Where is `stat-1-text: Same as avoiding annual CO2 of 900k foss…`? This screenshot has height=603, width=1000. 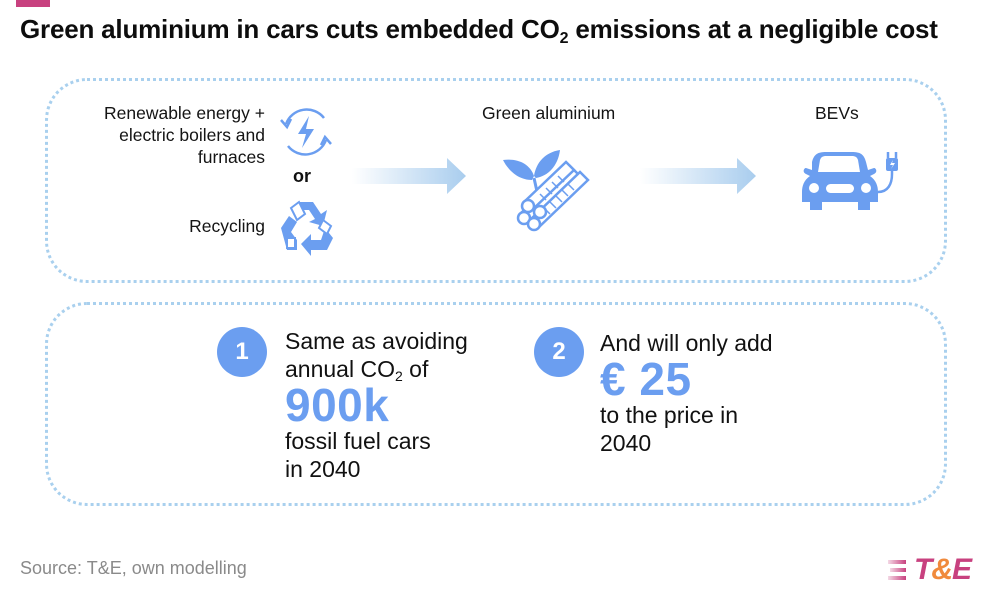
stat-1-text: Same as avoiding annual CO2 of 900k foss… is located at coordinates (376, 405).